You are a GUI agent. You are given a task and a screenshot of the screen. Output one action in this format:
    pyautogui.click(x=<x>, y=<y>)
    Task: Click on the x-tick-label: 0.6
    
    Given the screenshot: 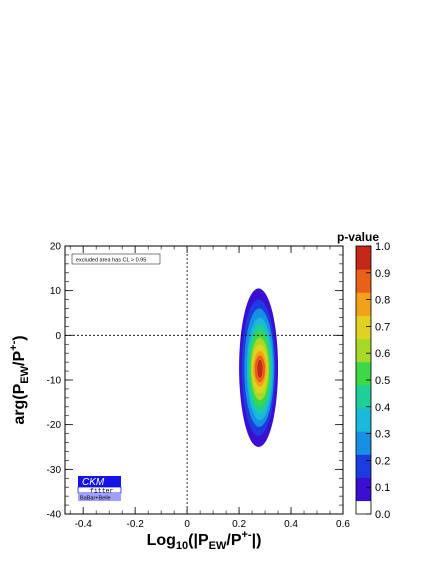 What is the action you would take?
    pyautogui.click(x=343, y=524)
    